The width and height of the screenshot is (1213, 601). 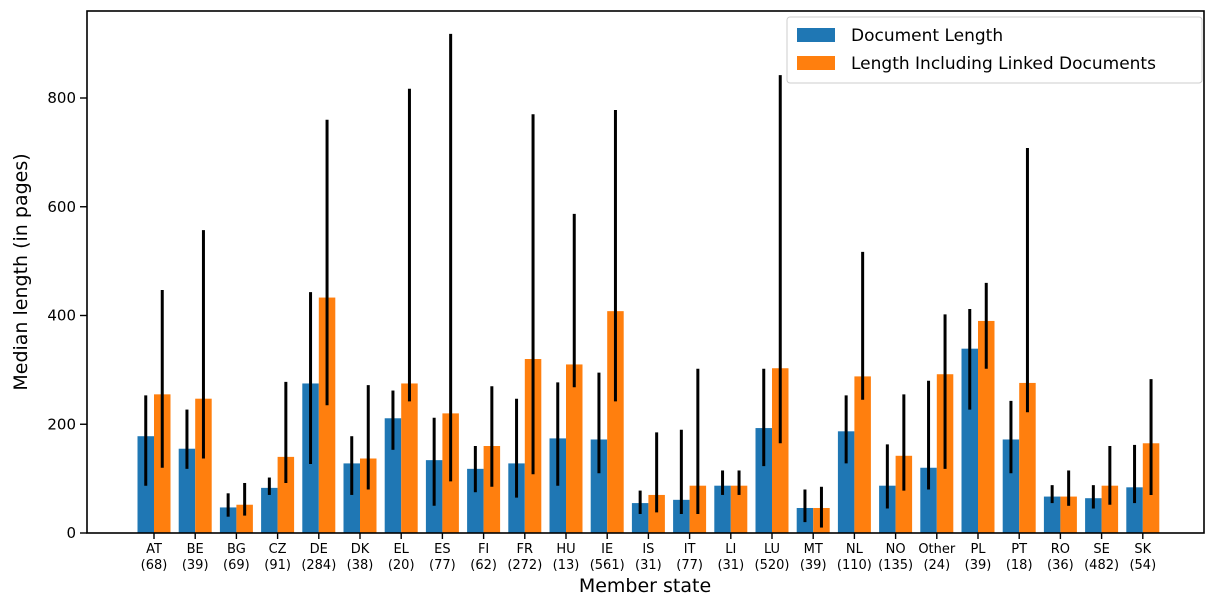 What do you see at coordinates (904, 494) in the screenshot?
I see `bar-no-linked` at bounding box center [904, 494].